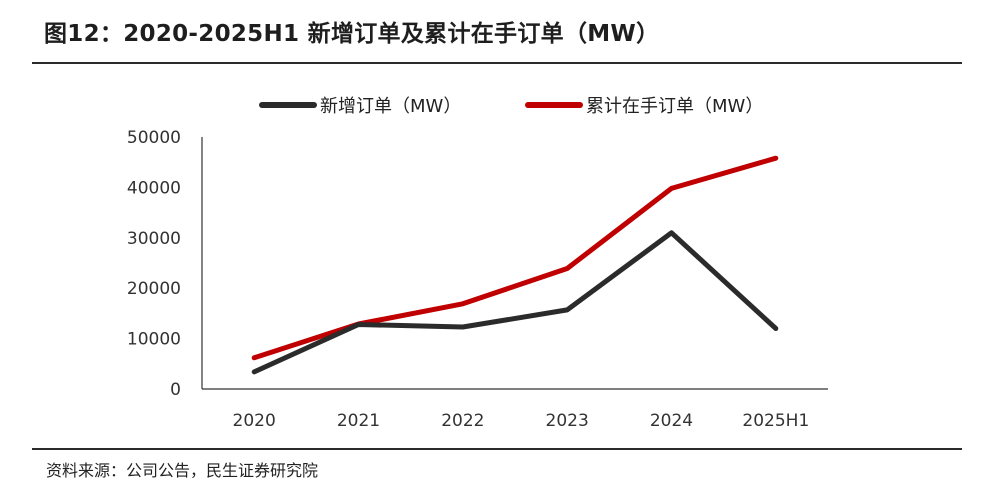  What do you see at coordinates (154, 289) in the screenshot?
I see `y-tick-label: 20000` at bounding box center [154, 289].